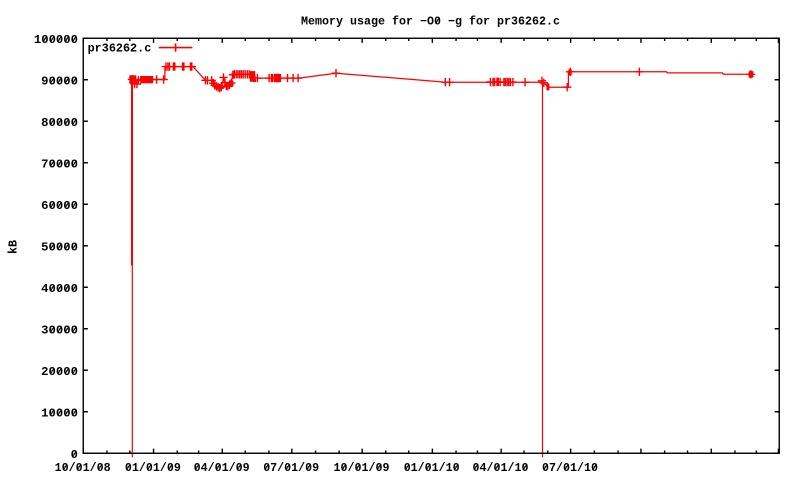 Image resolution: width=800 pixels, height=480 pixels. What do you see at coordinates (59, 331) in the screenshot?
I see `svg-text: 30000` at bounding box center [59, 331].